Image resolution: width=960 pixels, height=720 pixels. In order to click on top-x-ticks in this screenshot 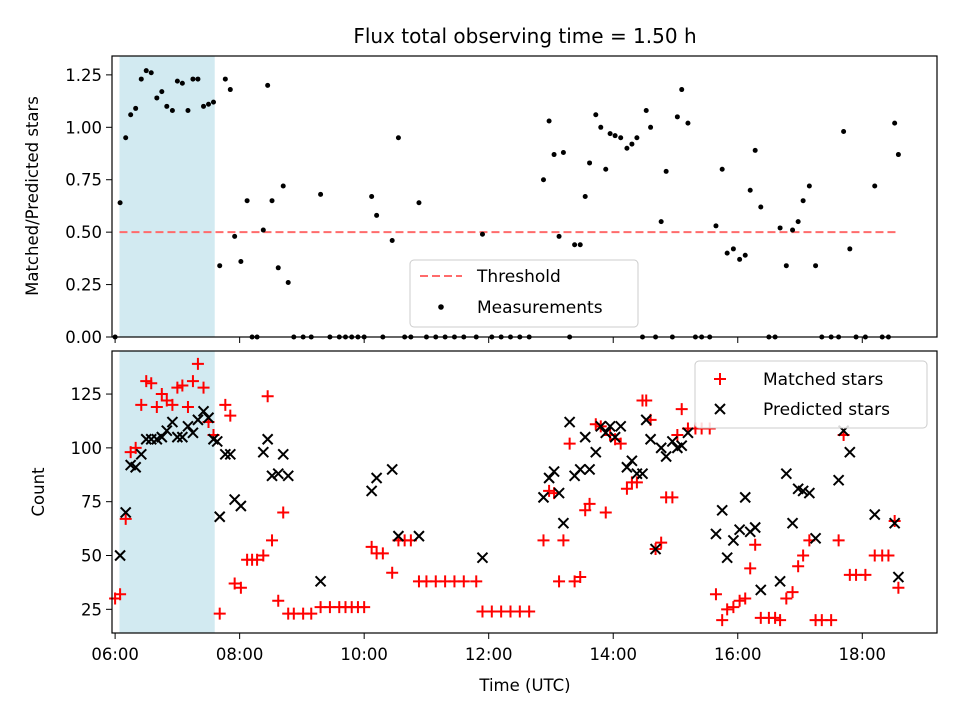, I will do `click(488, 340)`.